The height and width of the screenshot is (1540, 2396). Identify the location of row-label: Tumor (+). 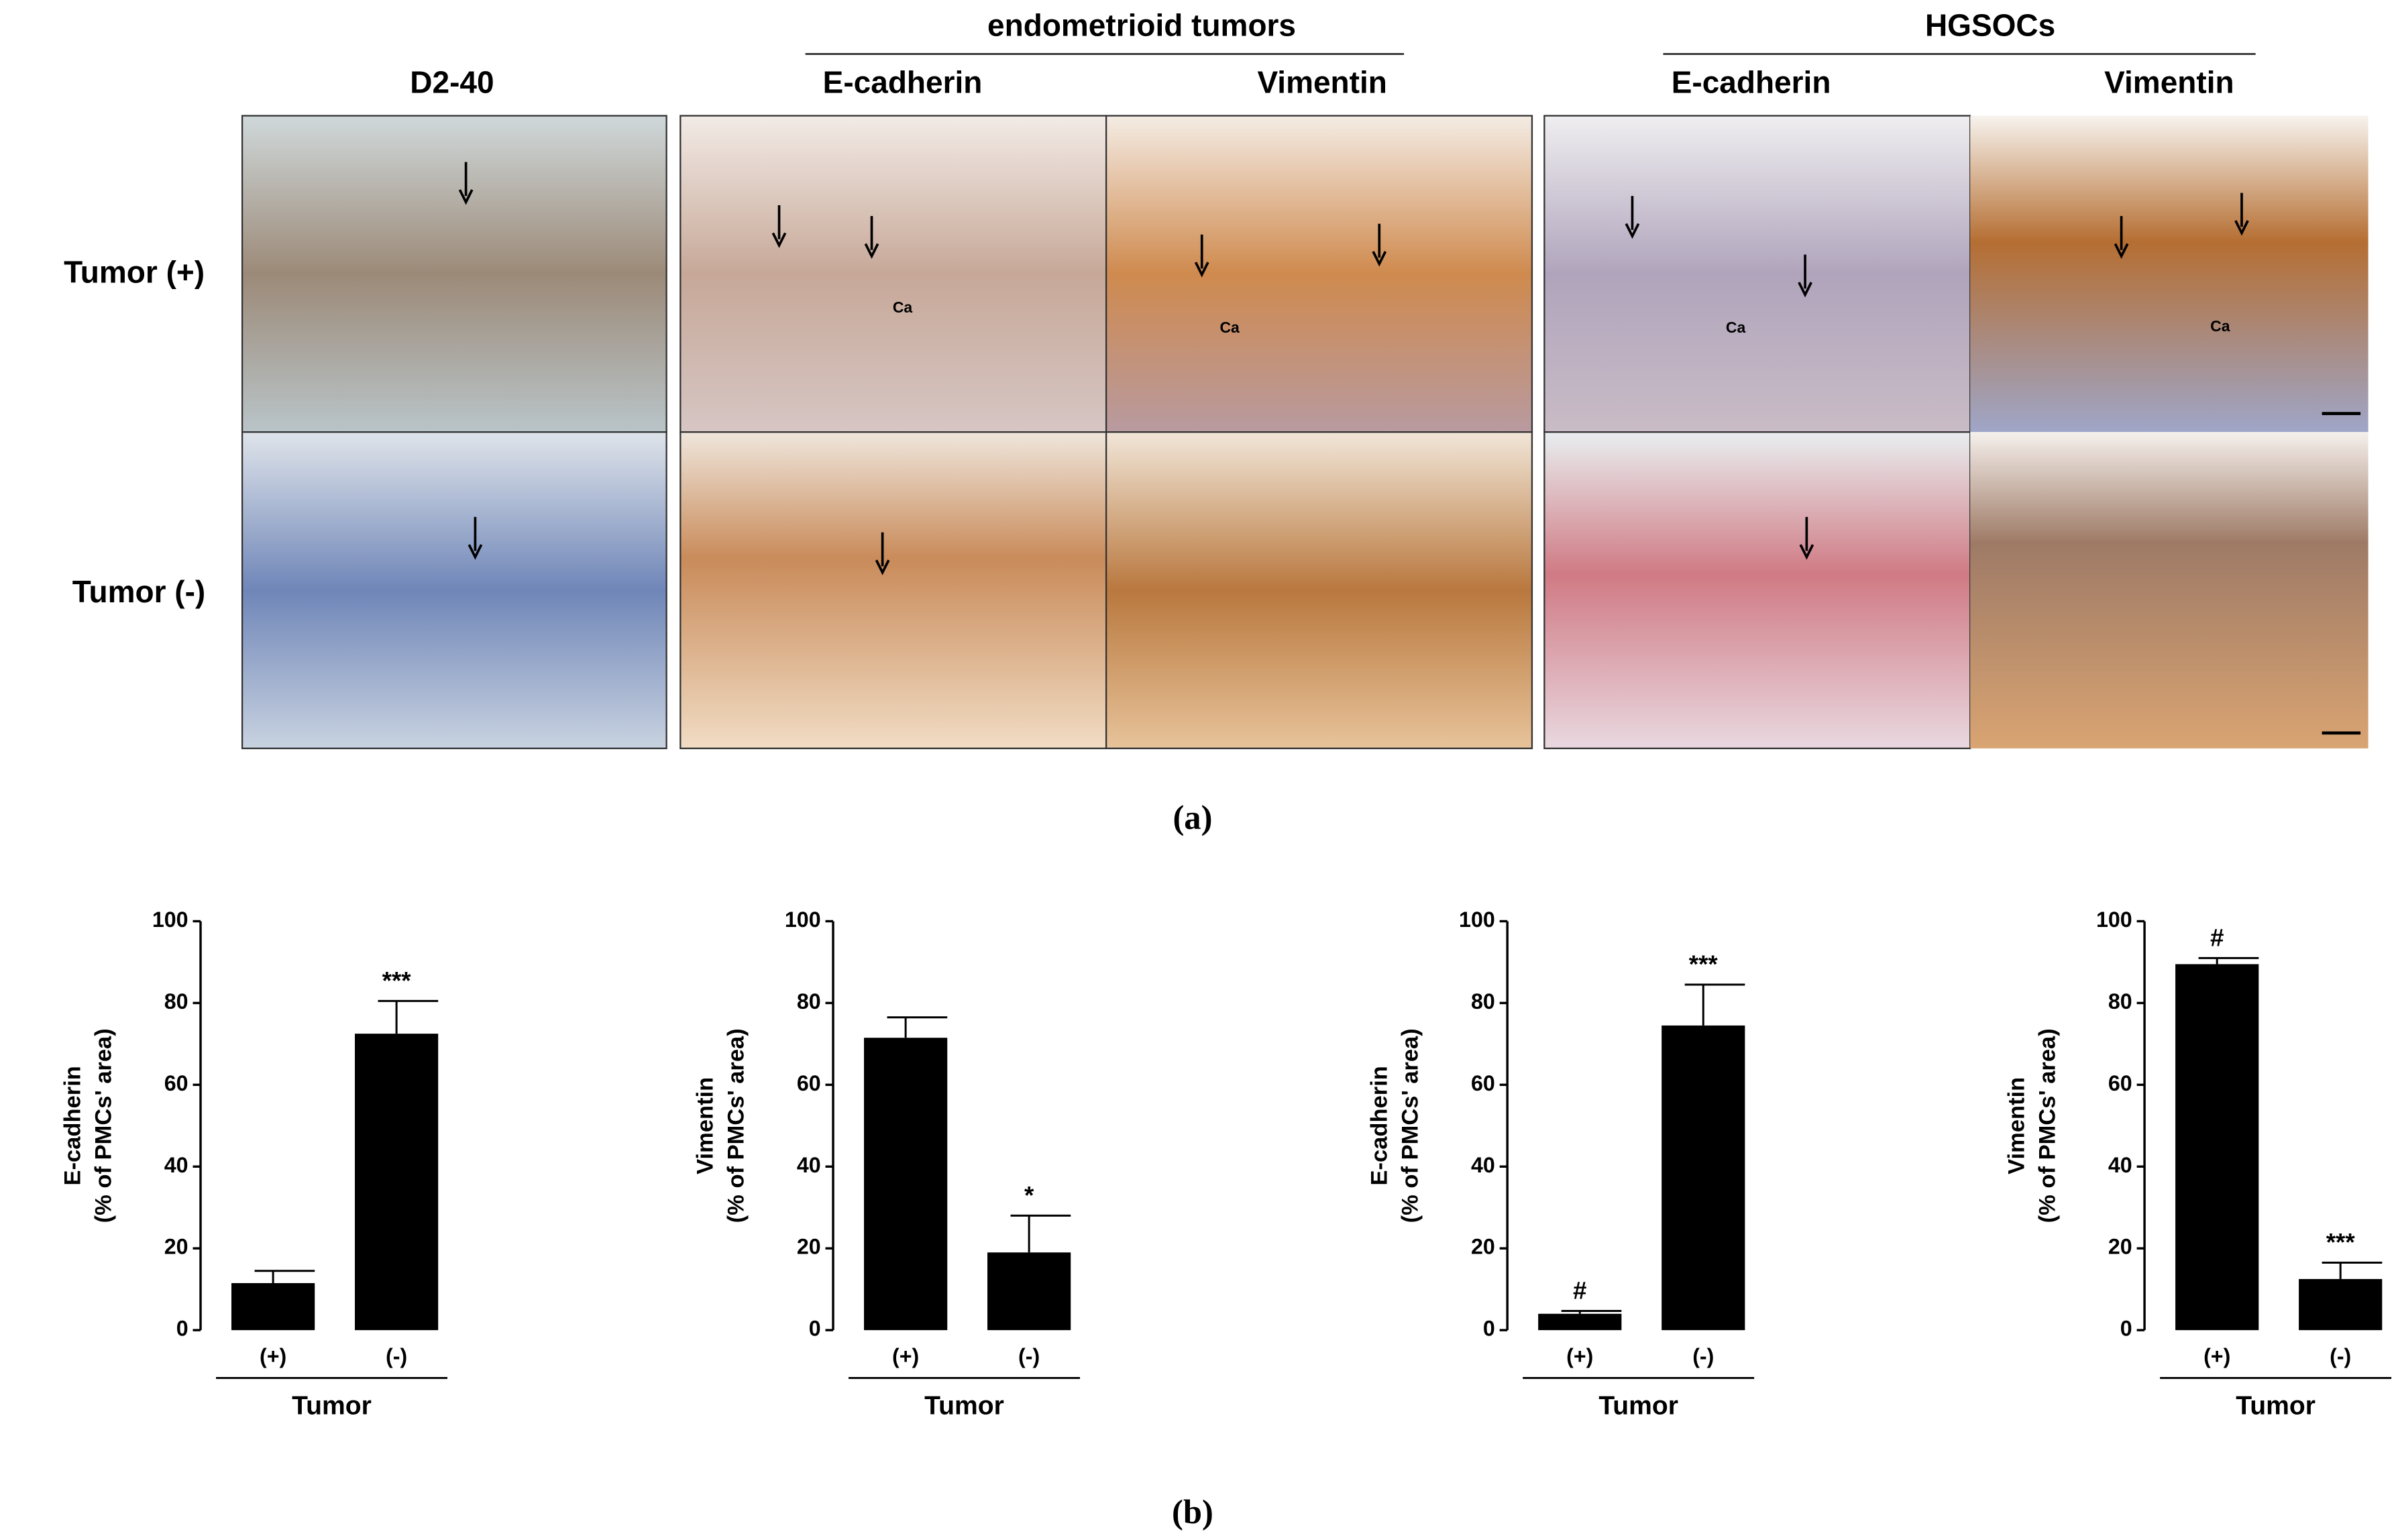
(134, 273).